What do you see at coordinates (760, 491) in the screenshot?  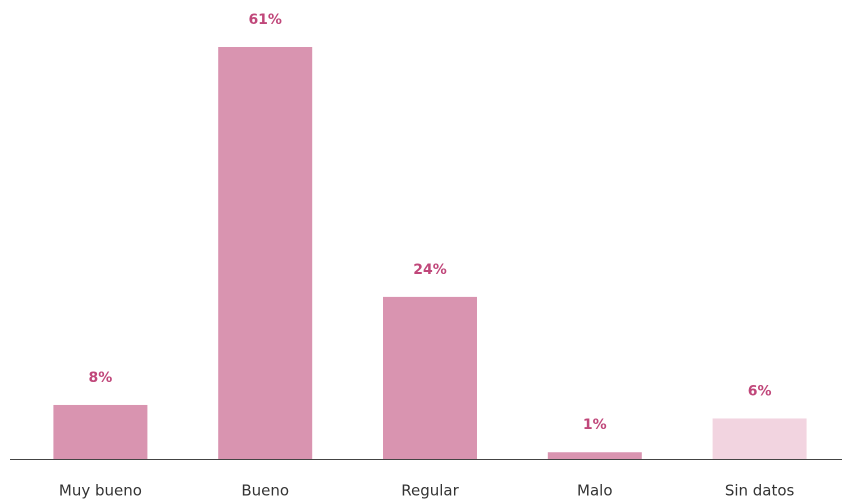 I see `x-tick-label: Sin datos` at bounding box center [760, 491].